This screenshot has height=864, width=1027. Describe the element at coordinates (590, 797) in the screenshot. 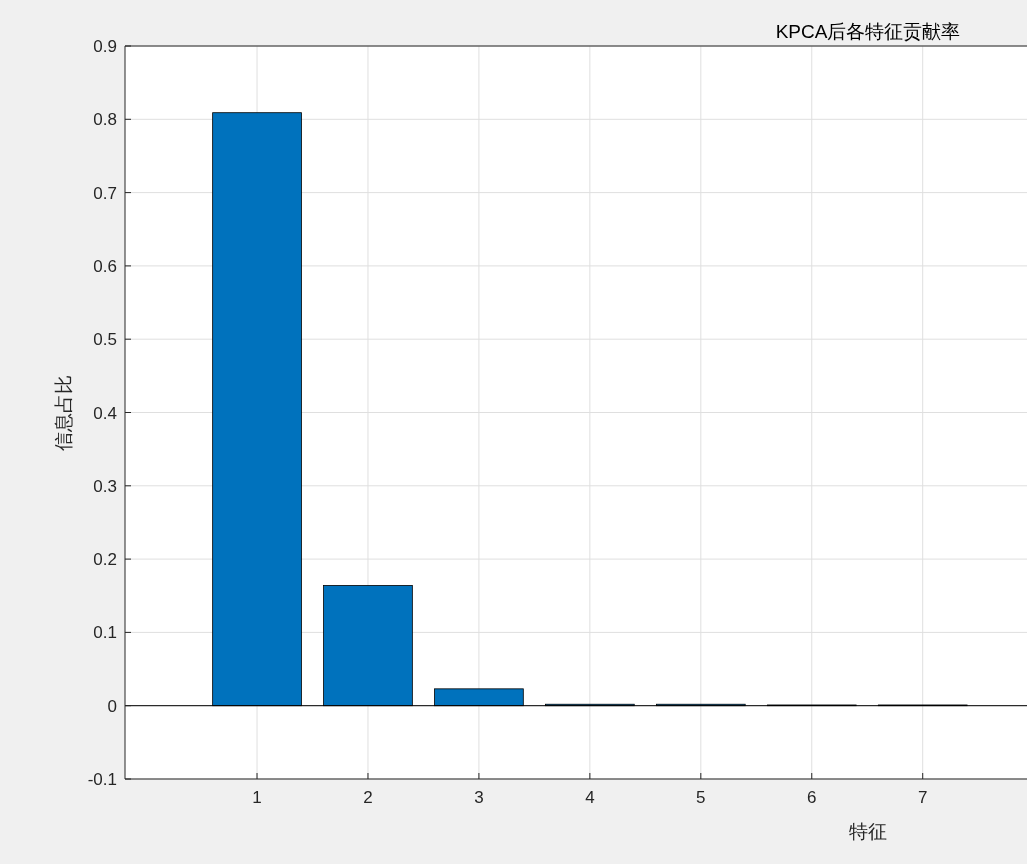

I see `x-tick-label: 4` at that location.